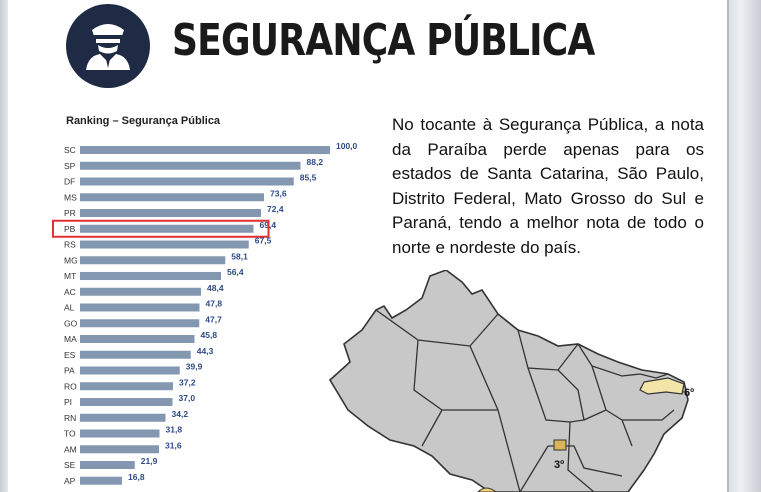 Image resolution: width=761 pixels, height=492 pixels. Describe the element at coordinates (71, 260) in the screenshot. I see `category-label: MG` at that location.